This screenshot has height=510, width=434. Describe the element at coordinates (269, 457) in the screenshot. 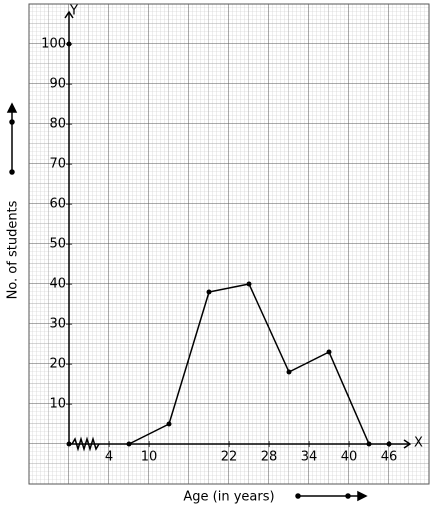

I see `x-tick-label: 28` at that location.